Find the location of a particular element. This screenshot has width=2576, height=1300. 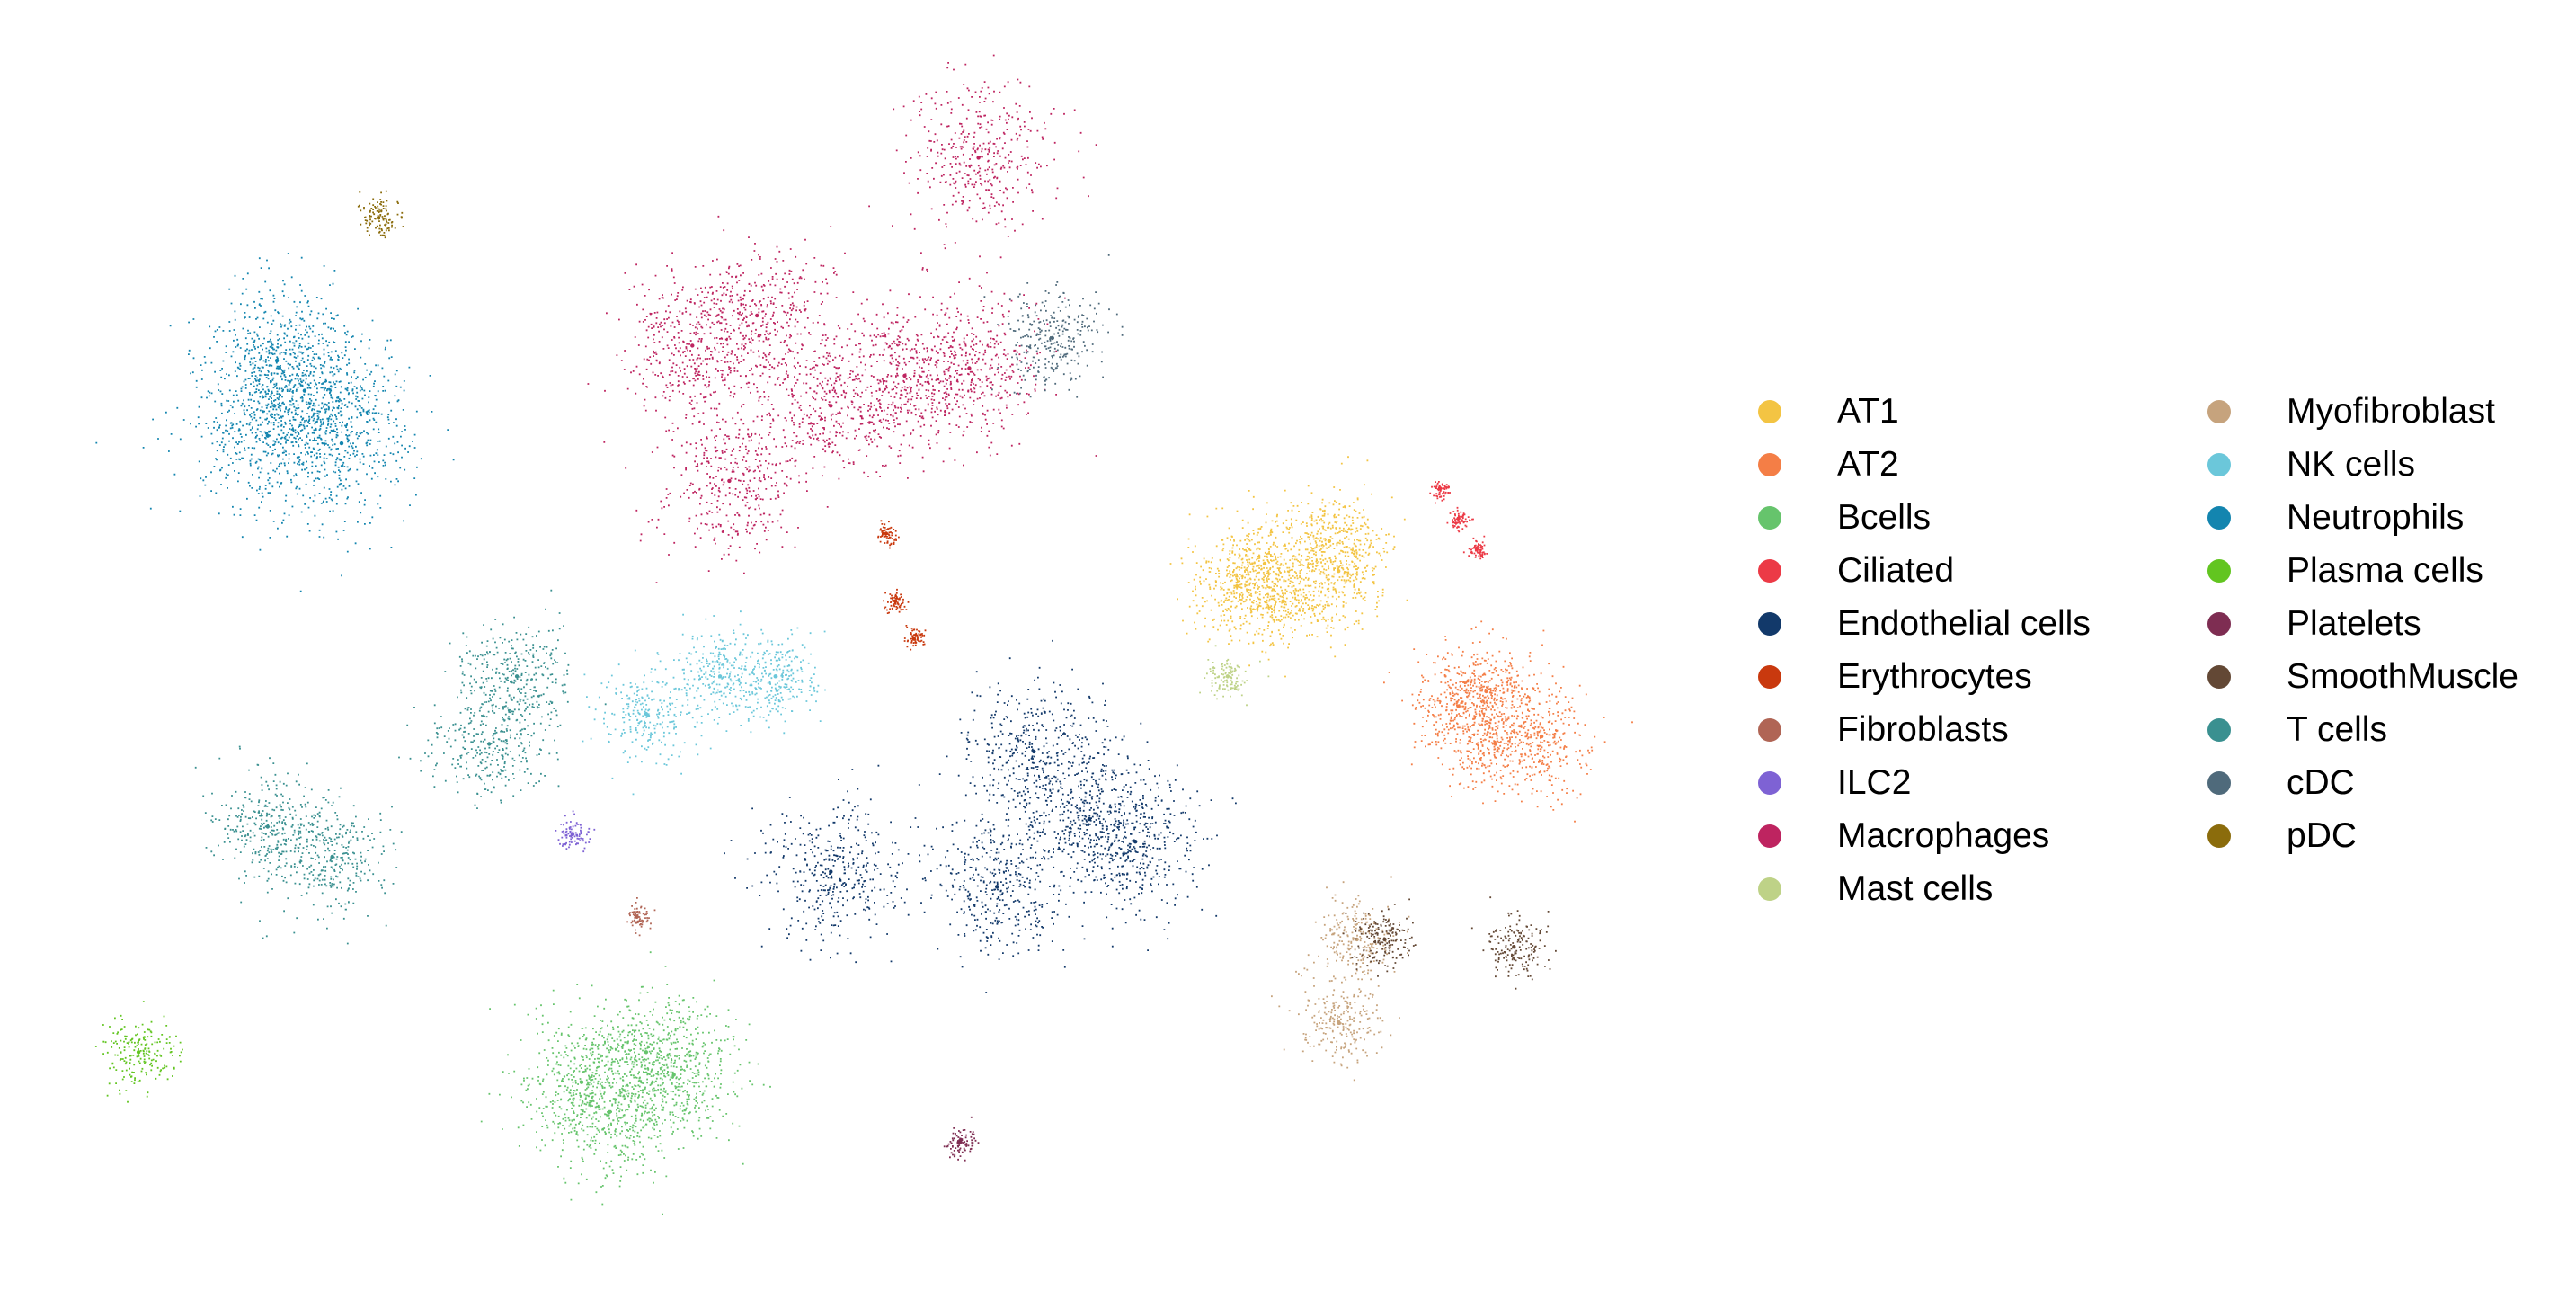

legend-label: Endothelial cells is located at coordinates (1964, 623).